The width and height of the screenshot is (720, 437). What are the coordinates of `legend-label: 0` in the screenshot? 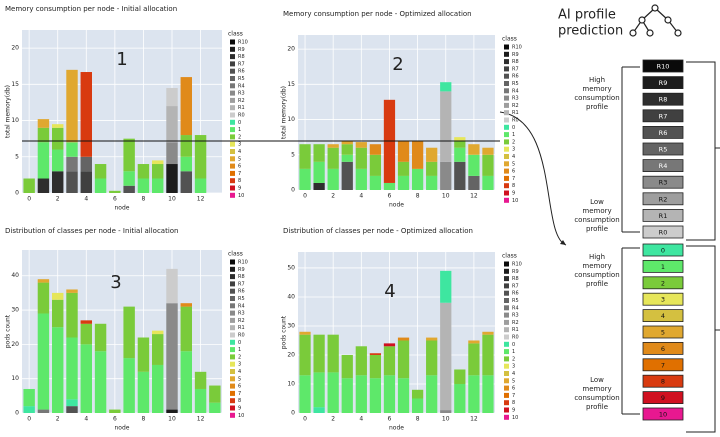 It's located at (513, 345).